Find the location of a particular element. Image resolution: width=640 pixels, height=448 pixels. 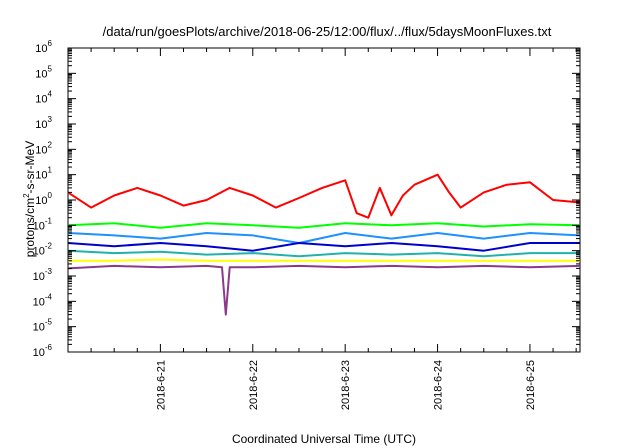

x-tick-label: 2018-6-22 is located at coordinates (254, 385).